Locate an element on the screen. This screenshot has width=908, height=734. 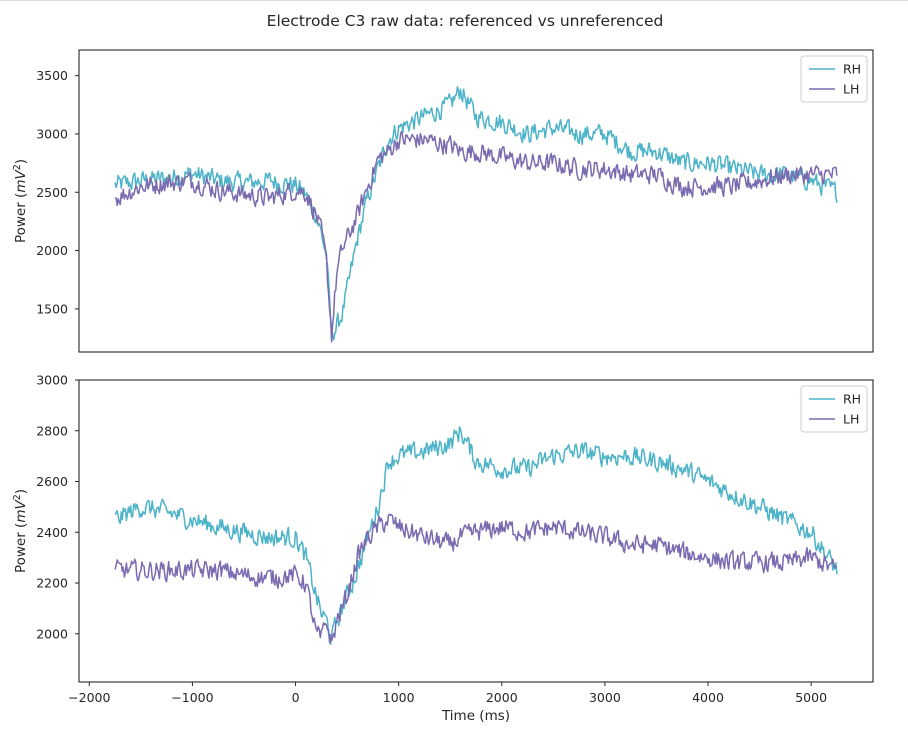
x-tick-label: 0 is located at coordinates (296, 697).